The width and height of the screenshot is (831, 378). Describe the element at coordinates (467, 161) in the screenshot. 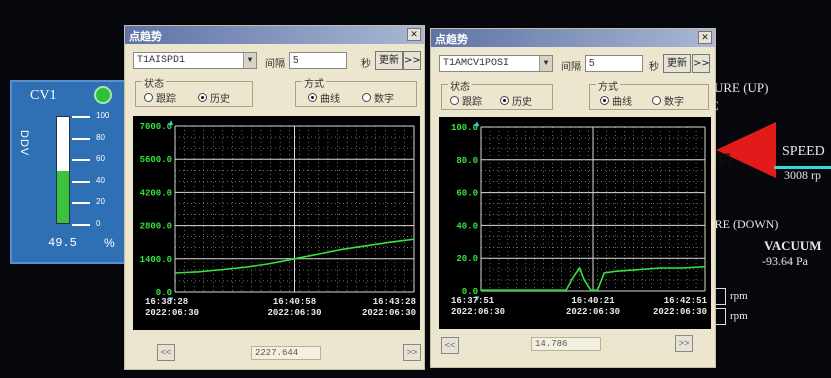

I see `y-tick-label: 80.0` at that location.